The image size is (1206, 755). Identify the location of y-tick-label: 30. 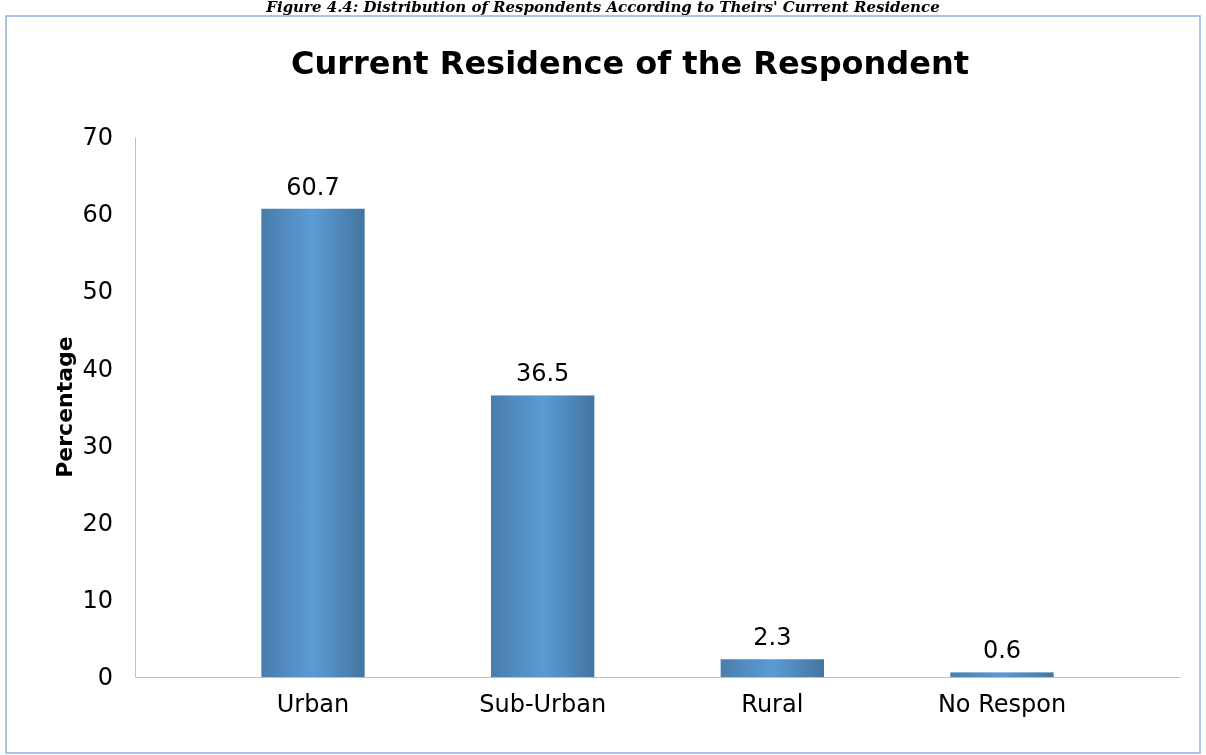
(97, 445).